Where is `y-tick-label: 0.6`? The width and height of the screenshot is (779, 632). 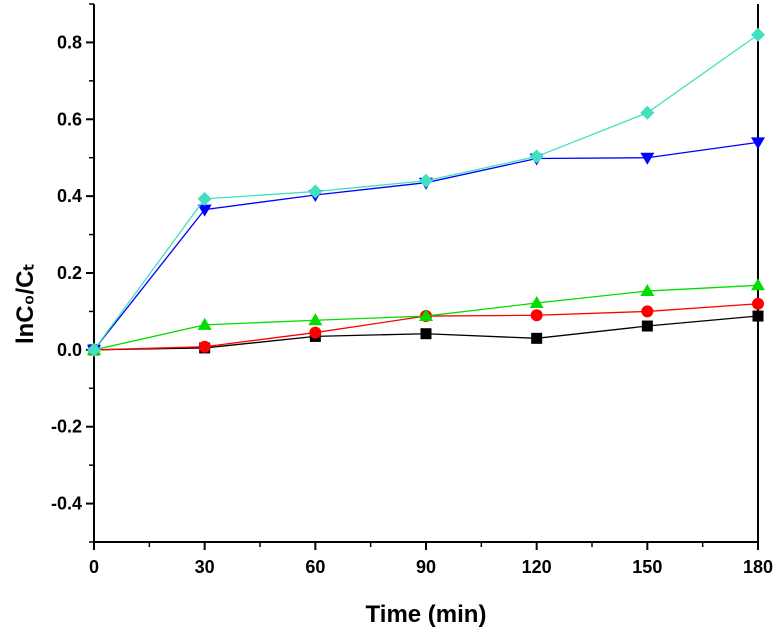
y-tick-label: 0.6 is located at coordinates (69, 119).